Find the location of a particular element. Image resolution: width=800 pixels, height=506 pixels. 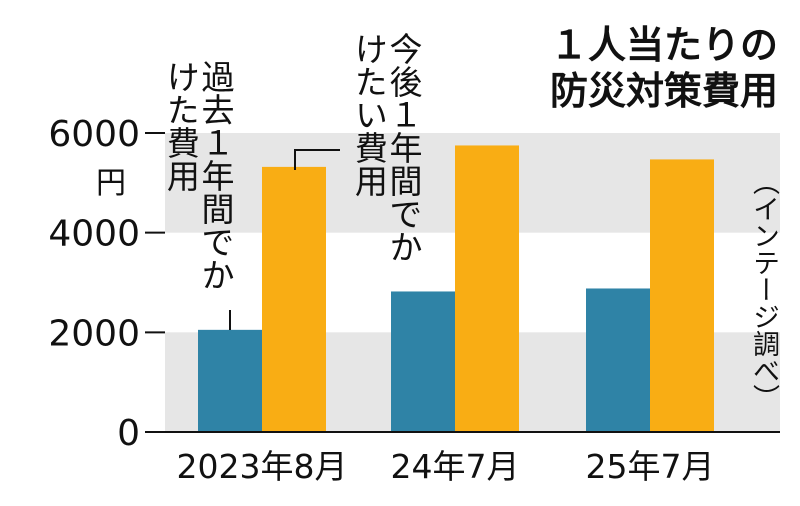

chart-title: １人当たりの 防災対策費用 is located at coordinates (664, 68).